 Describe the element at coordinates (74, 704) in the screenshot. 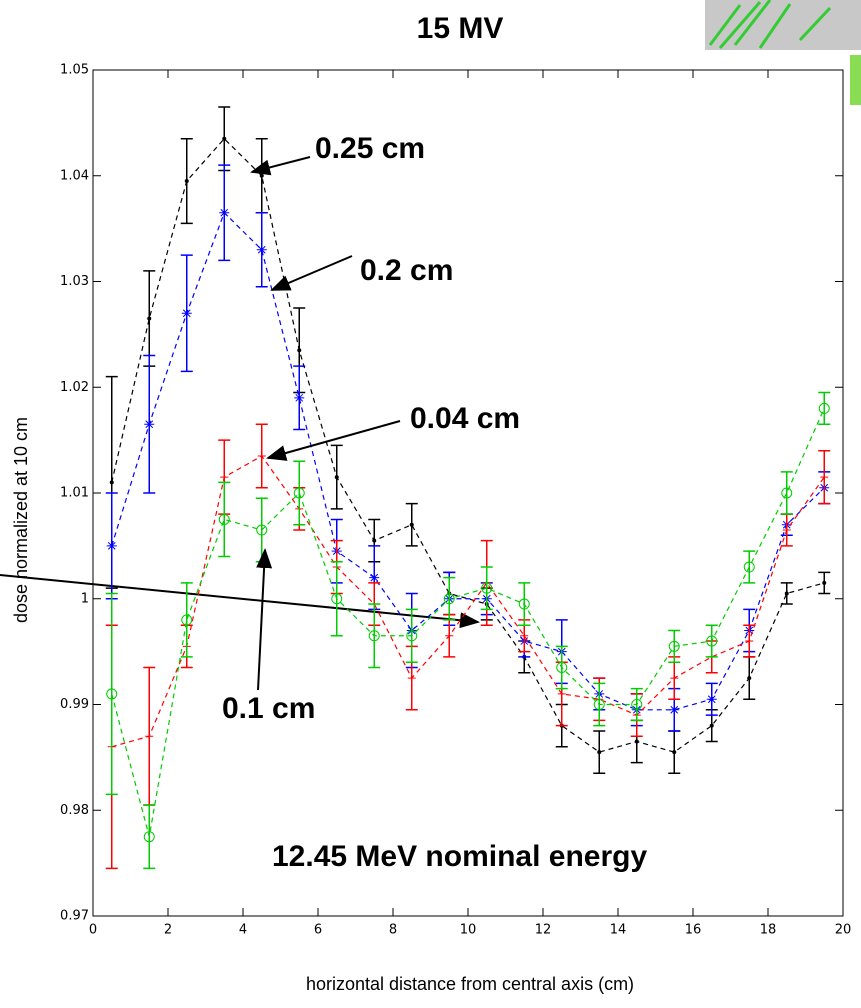

I see `y-tick-label: 0.99` at that location.